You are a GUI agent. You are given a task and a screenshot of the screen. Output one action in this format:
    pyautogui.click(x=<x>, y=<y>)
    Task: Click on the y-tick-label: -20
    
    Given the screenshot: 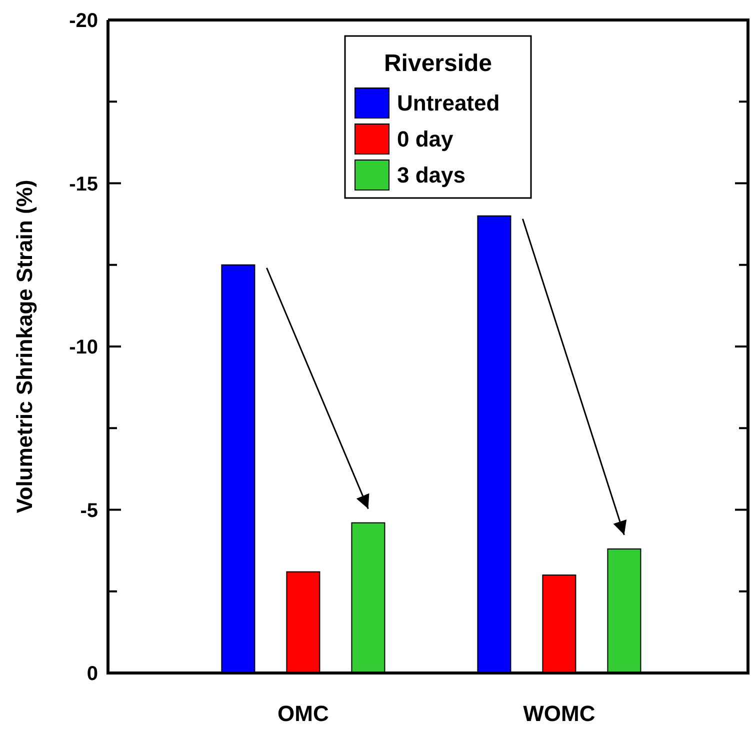 What is the action you would take?
    pyautogui.click(x=83, y=21)
    